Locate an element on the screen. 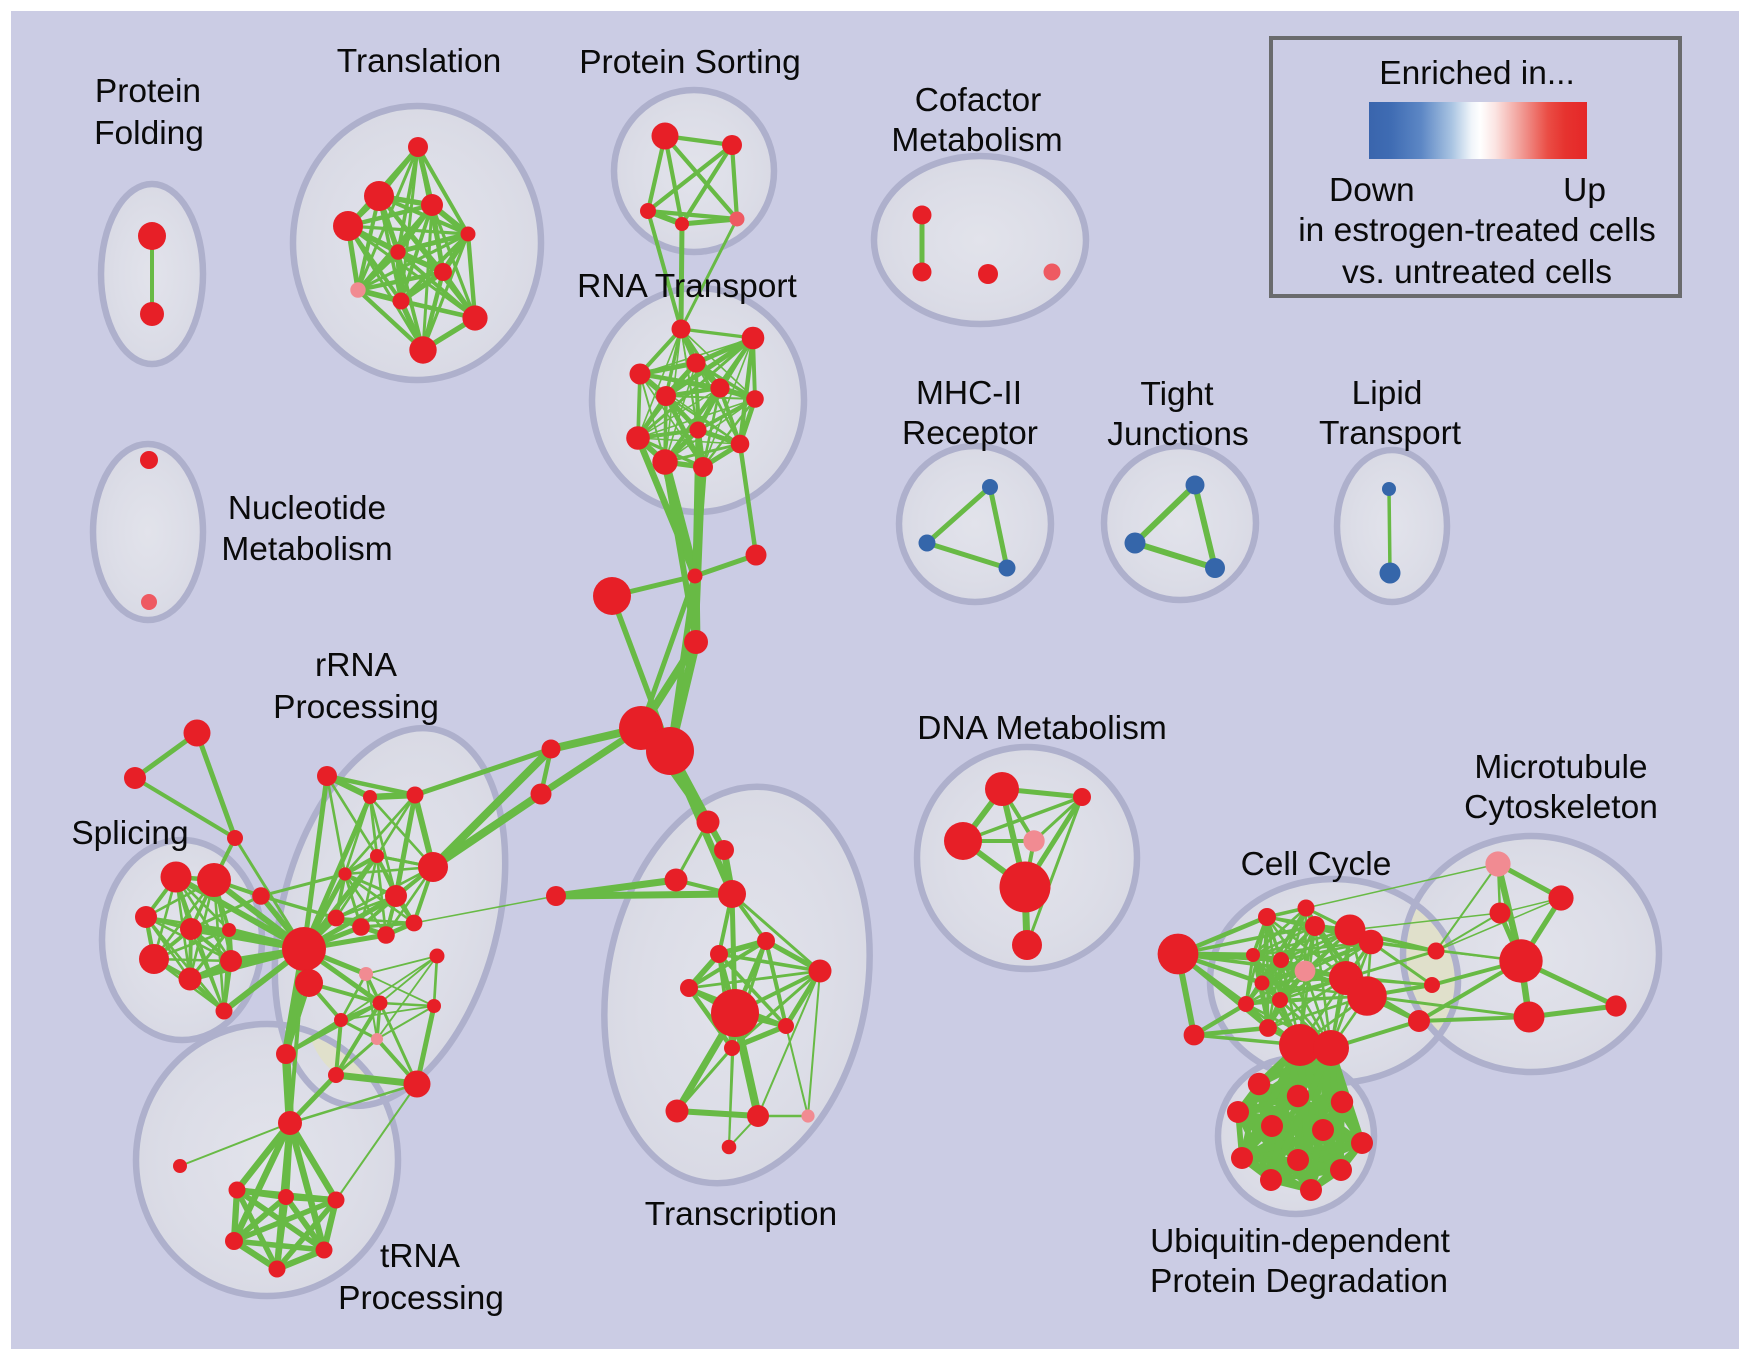  svg-text: MHC-II is located at coordinates (969, 393).